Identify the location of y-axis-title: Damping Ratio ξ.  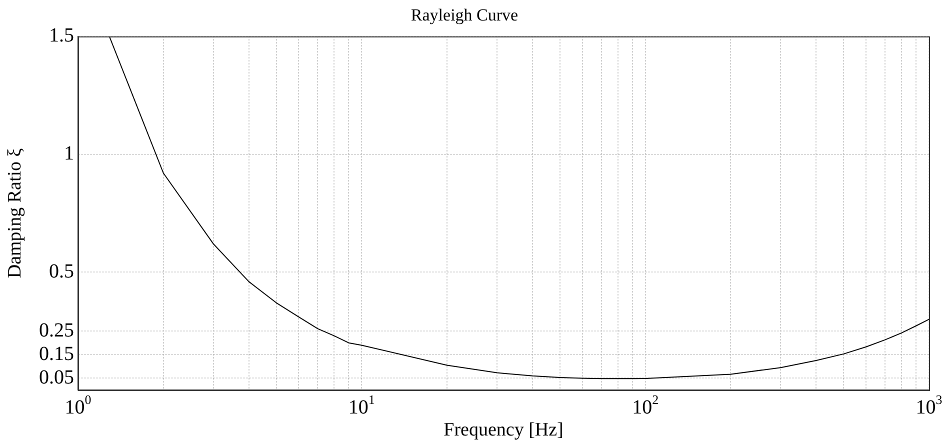
(15, 213).